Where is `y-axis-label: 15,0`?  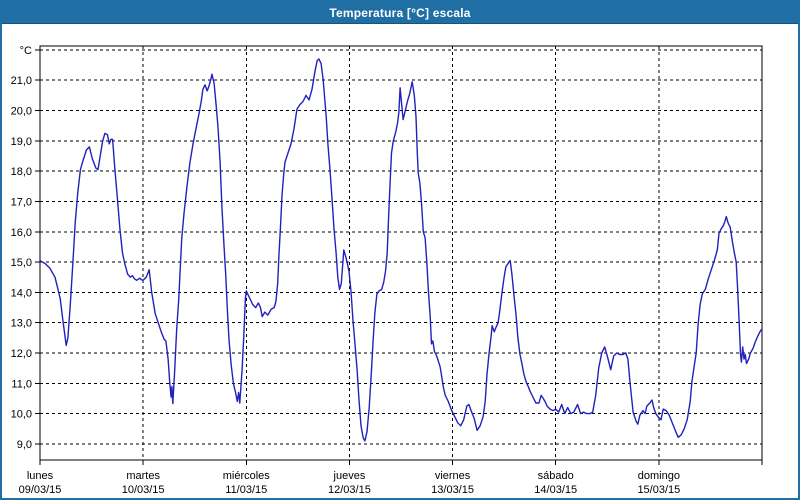 y-axis-label: 15,0 is located at coordinates (21, 263).